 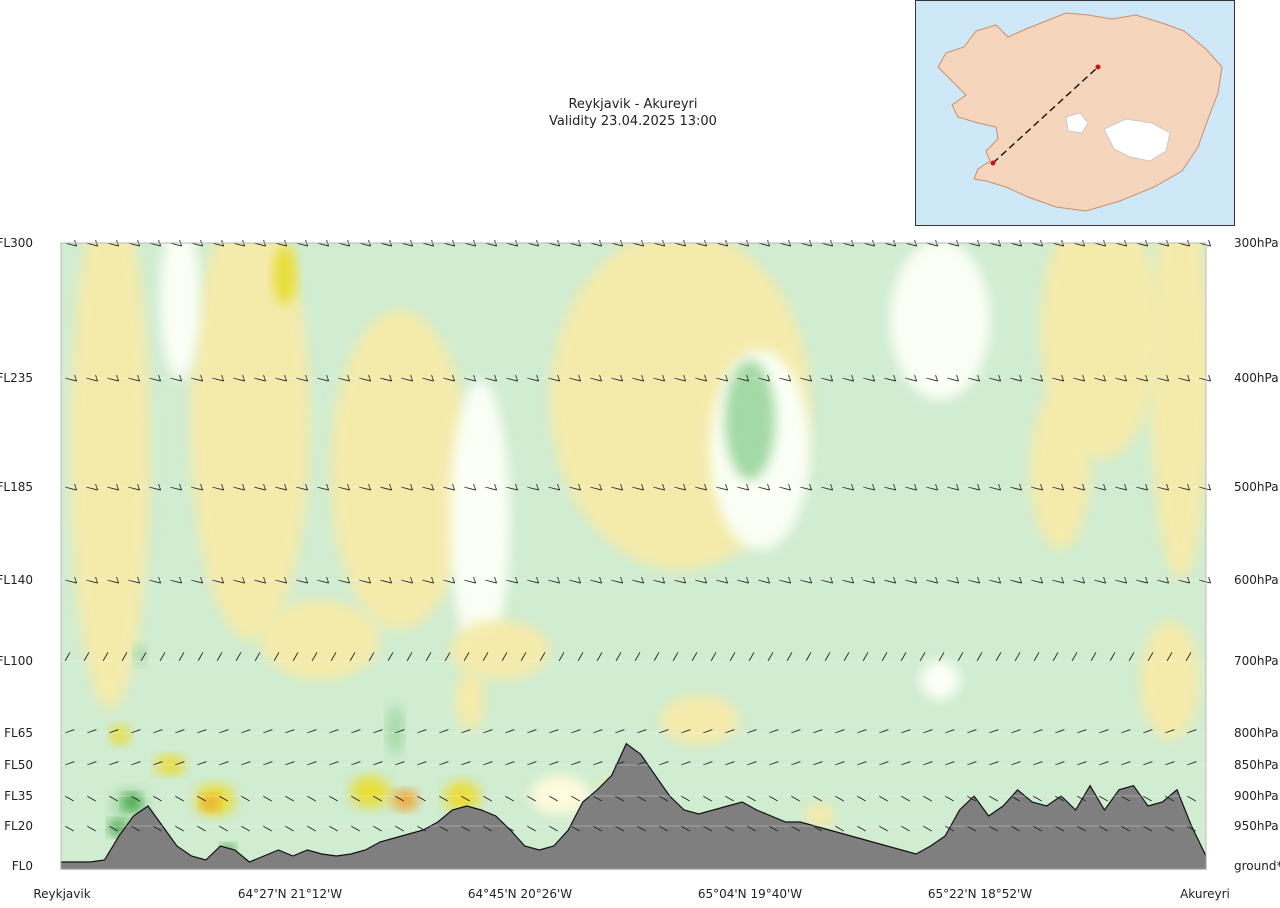 I want to click on reykjavik-marker, so click(x=993, y=163).